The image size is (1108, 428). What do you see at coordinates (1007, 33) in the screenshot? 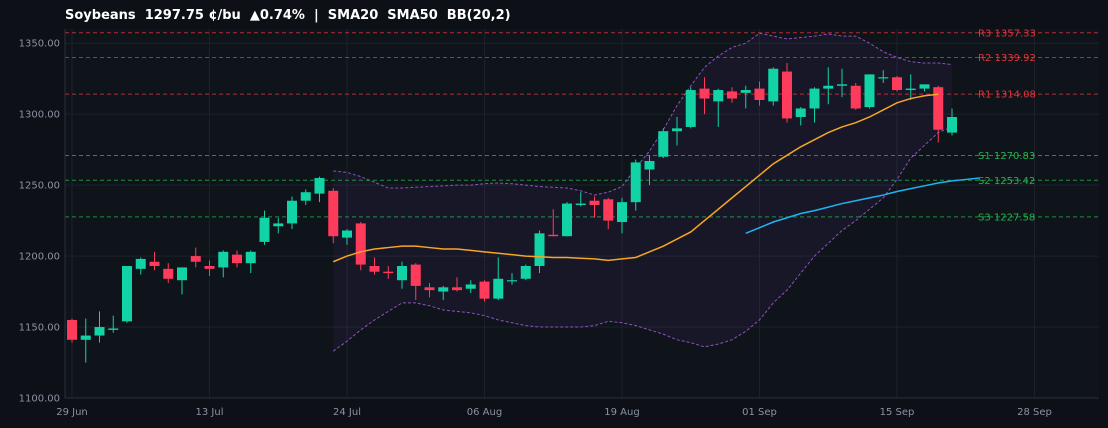
I see `level-label: R3 1357.33` at bounding box center [1007, 33].